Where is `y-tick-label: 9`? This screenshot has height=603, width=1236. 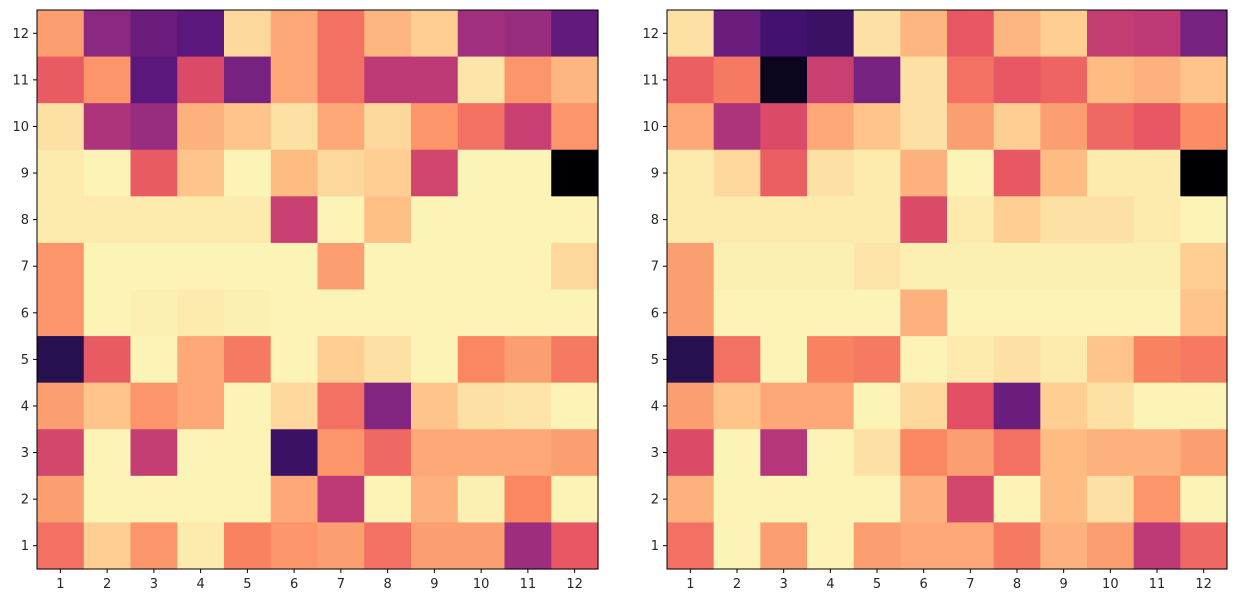 y-tick-label: 9 is located at coordinates (655, 174).